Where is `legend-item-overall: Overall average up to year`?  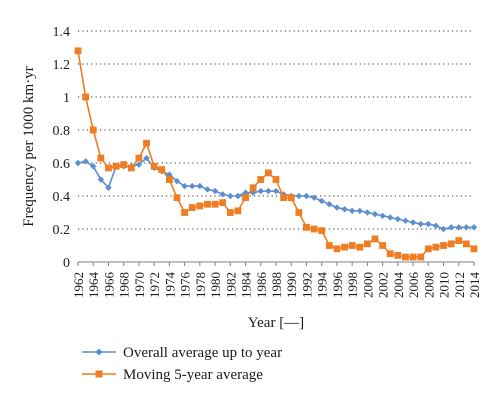 legend-item-overall: Overall average up to year is located at coordinates (182, 353).